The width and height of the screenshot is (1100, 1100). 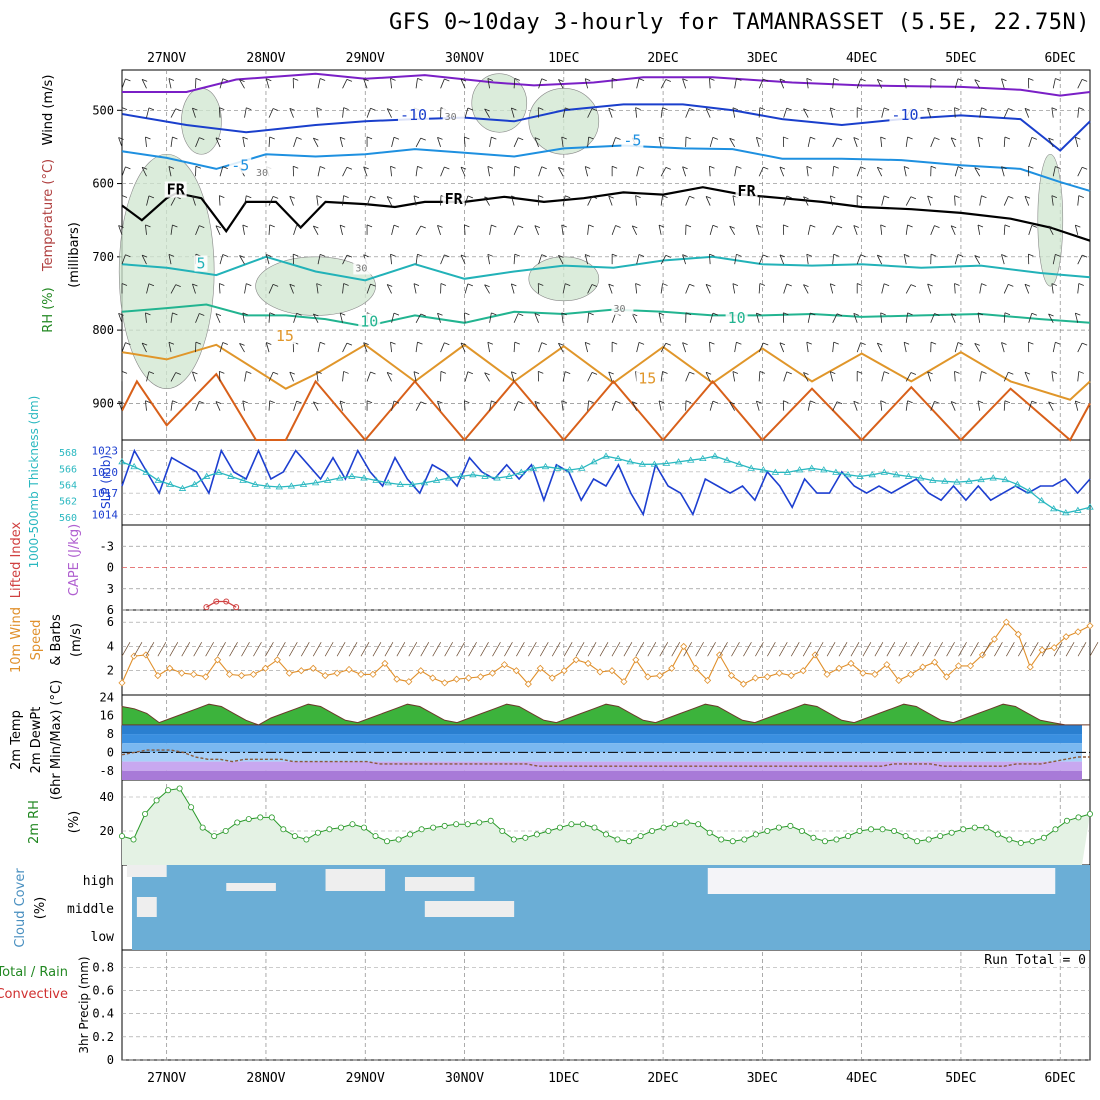 What do you see at coordinates (103, 937) in the screenshot?
I see `cloud-level-label: low` at bounding box center [103, 937].